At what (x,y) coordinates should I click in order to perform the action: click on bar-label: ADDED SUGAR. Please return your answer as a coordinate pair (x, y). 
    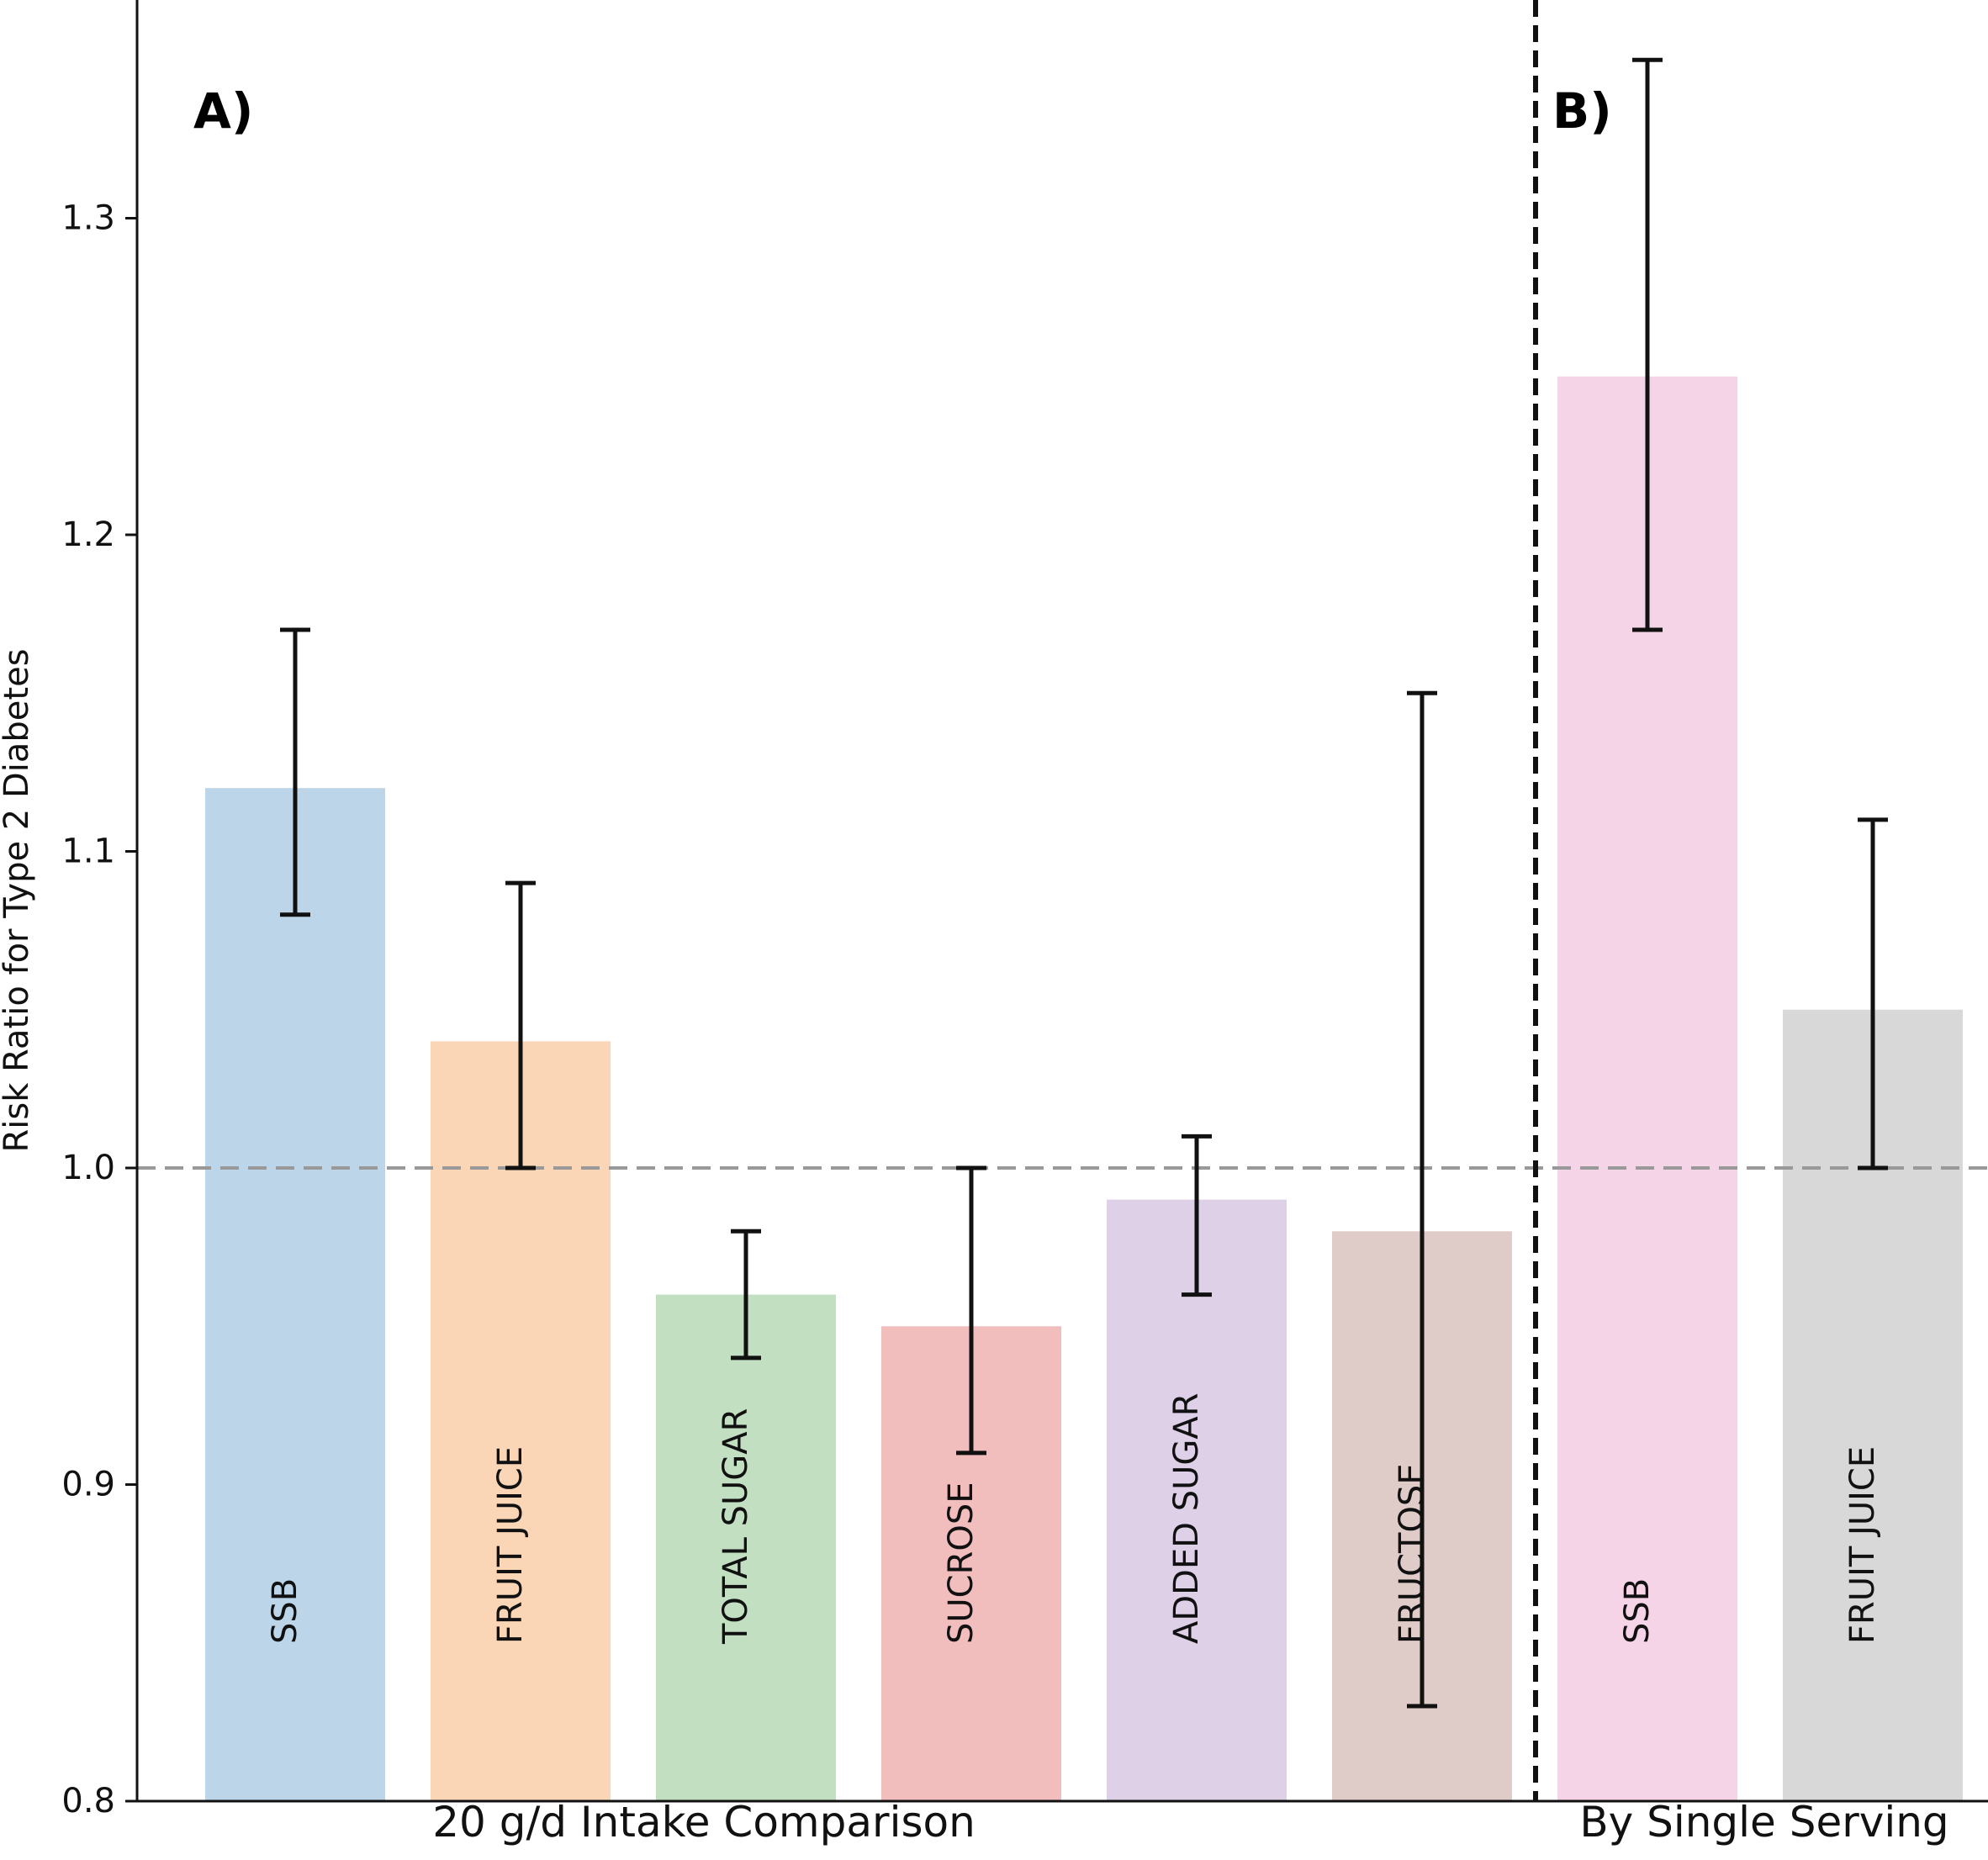
    Looking at the image, I should click on (1186, 1518).